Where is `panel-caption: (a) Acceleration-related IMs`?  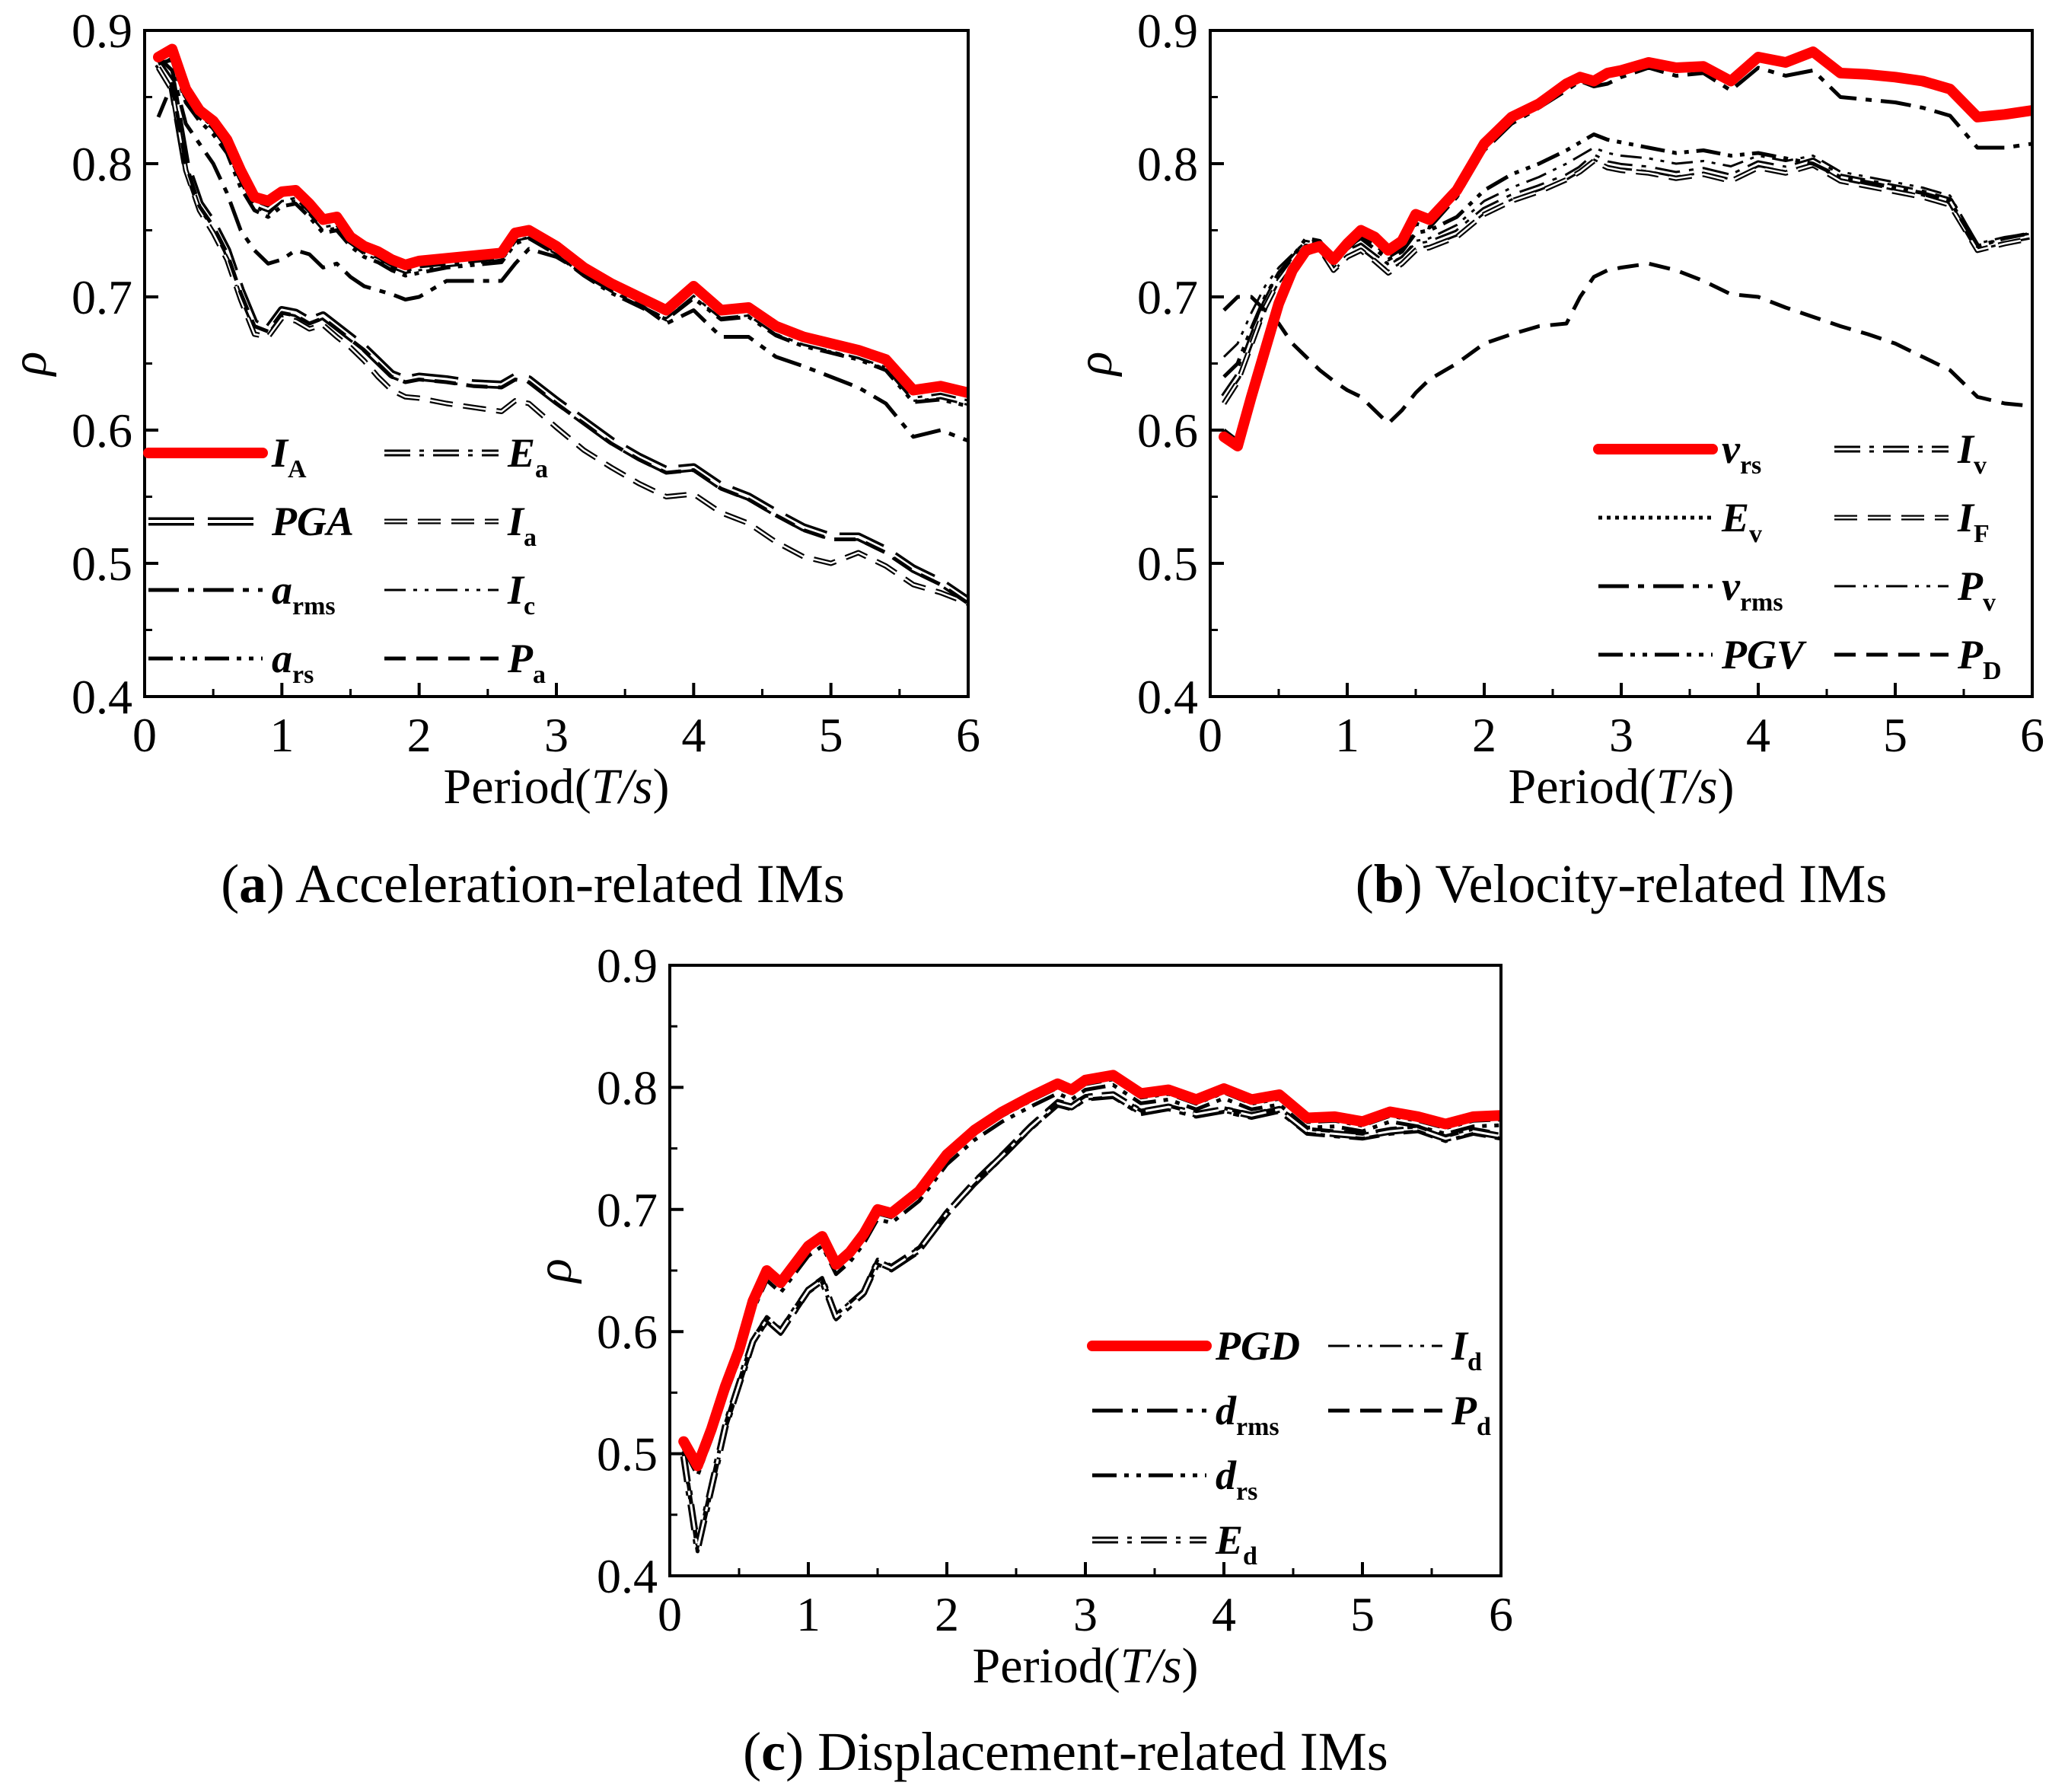
panel-caption: (a) Acceleration-related IMs is located at coordinates (533, 883).